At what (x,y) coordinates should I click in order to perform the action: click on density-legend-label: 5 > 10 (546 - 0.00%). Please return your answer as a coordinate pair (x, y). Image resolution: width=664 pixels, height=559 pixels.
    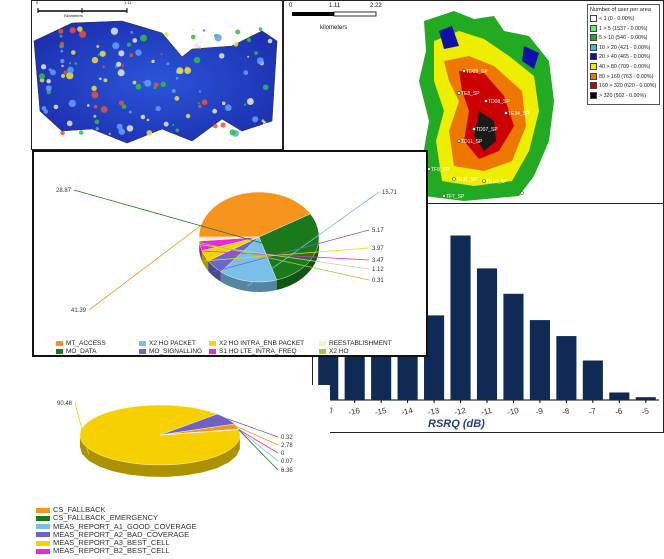
    Looking at the image, I should click on (623, 38).